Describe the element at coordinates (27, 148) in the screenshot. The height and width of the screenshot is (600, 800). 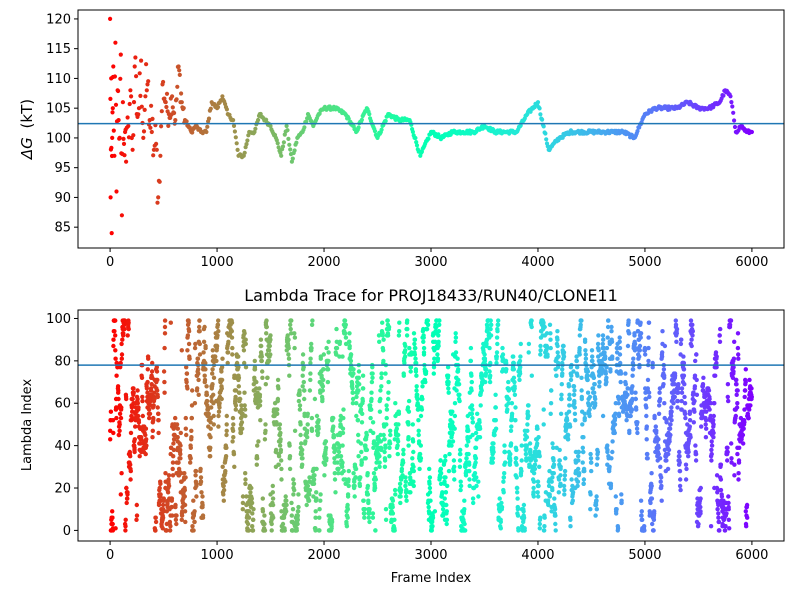
I see `delta-g-y-axis-symbol: ΔG` at that location.